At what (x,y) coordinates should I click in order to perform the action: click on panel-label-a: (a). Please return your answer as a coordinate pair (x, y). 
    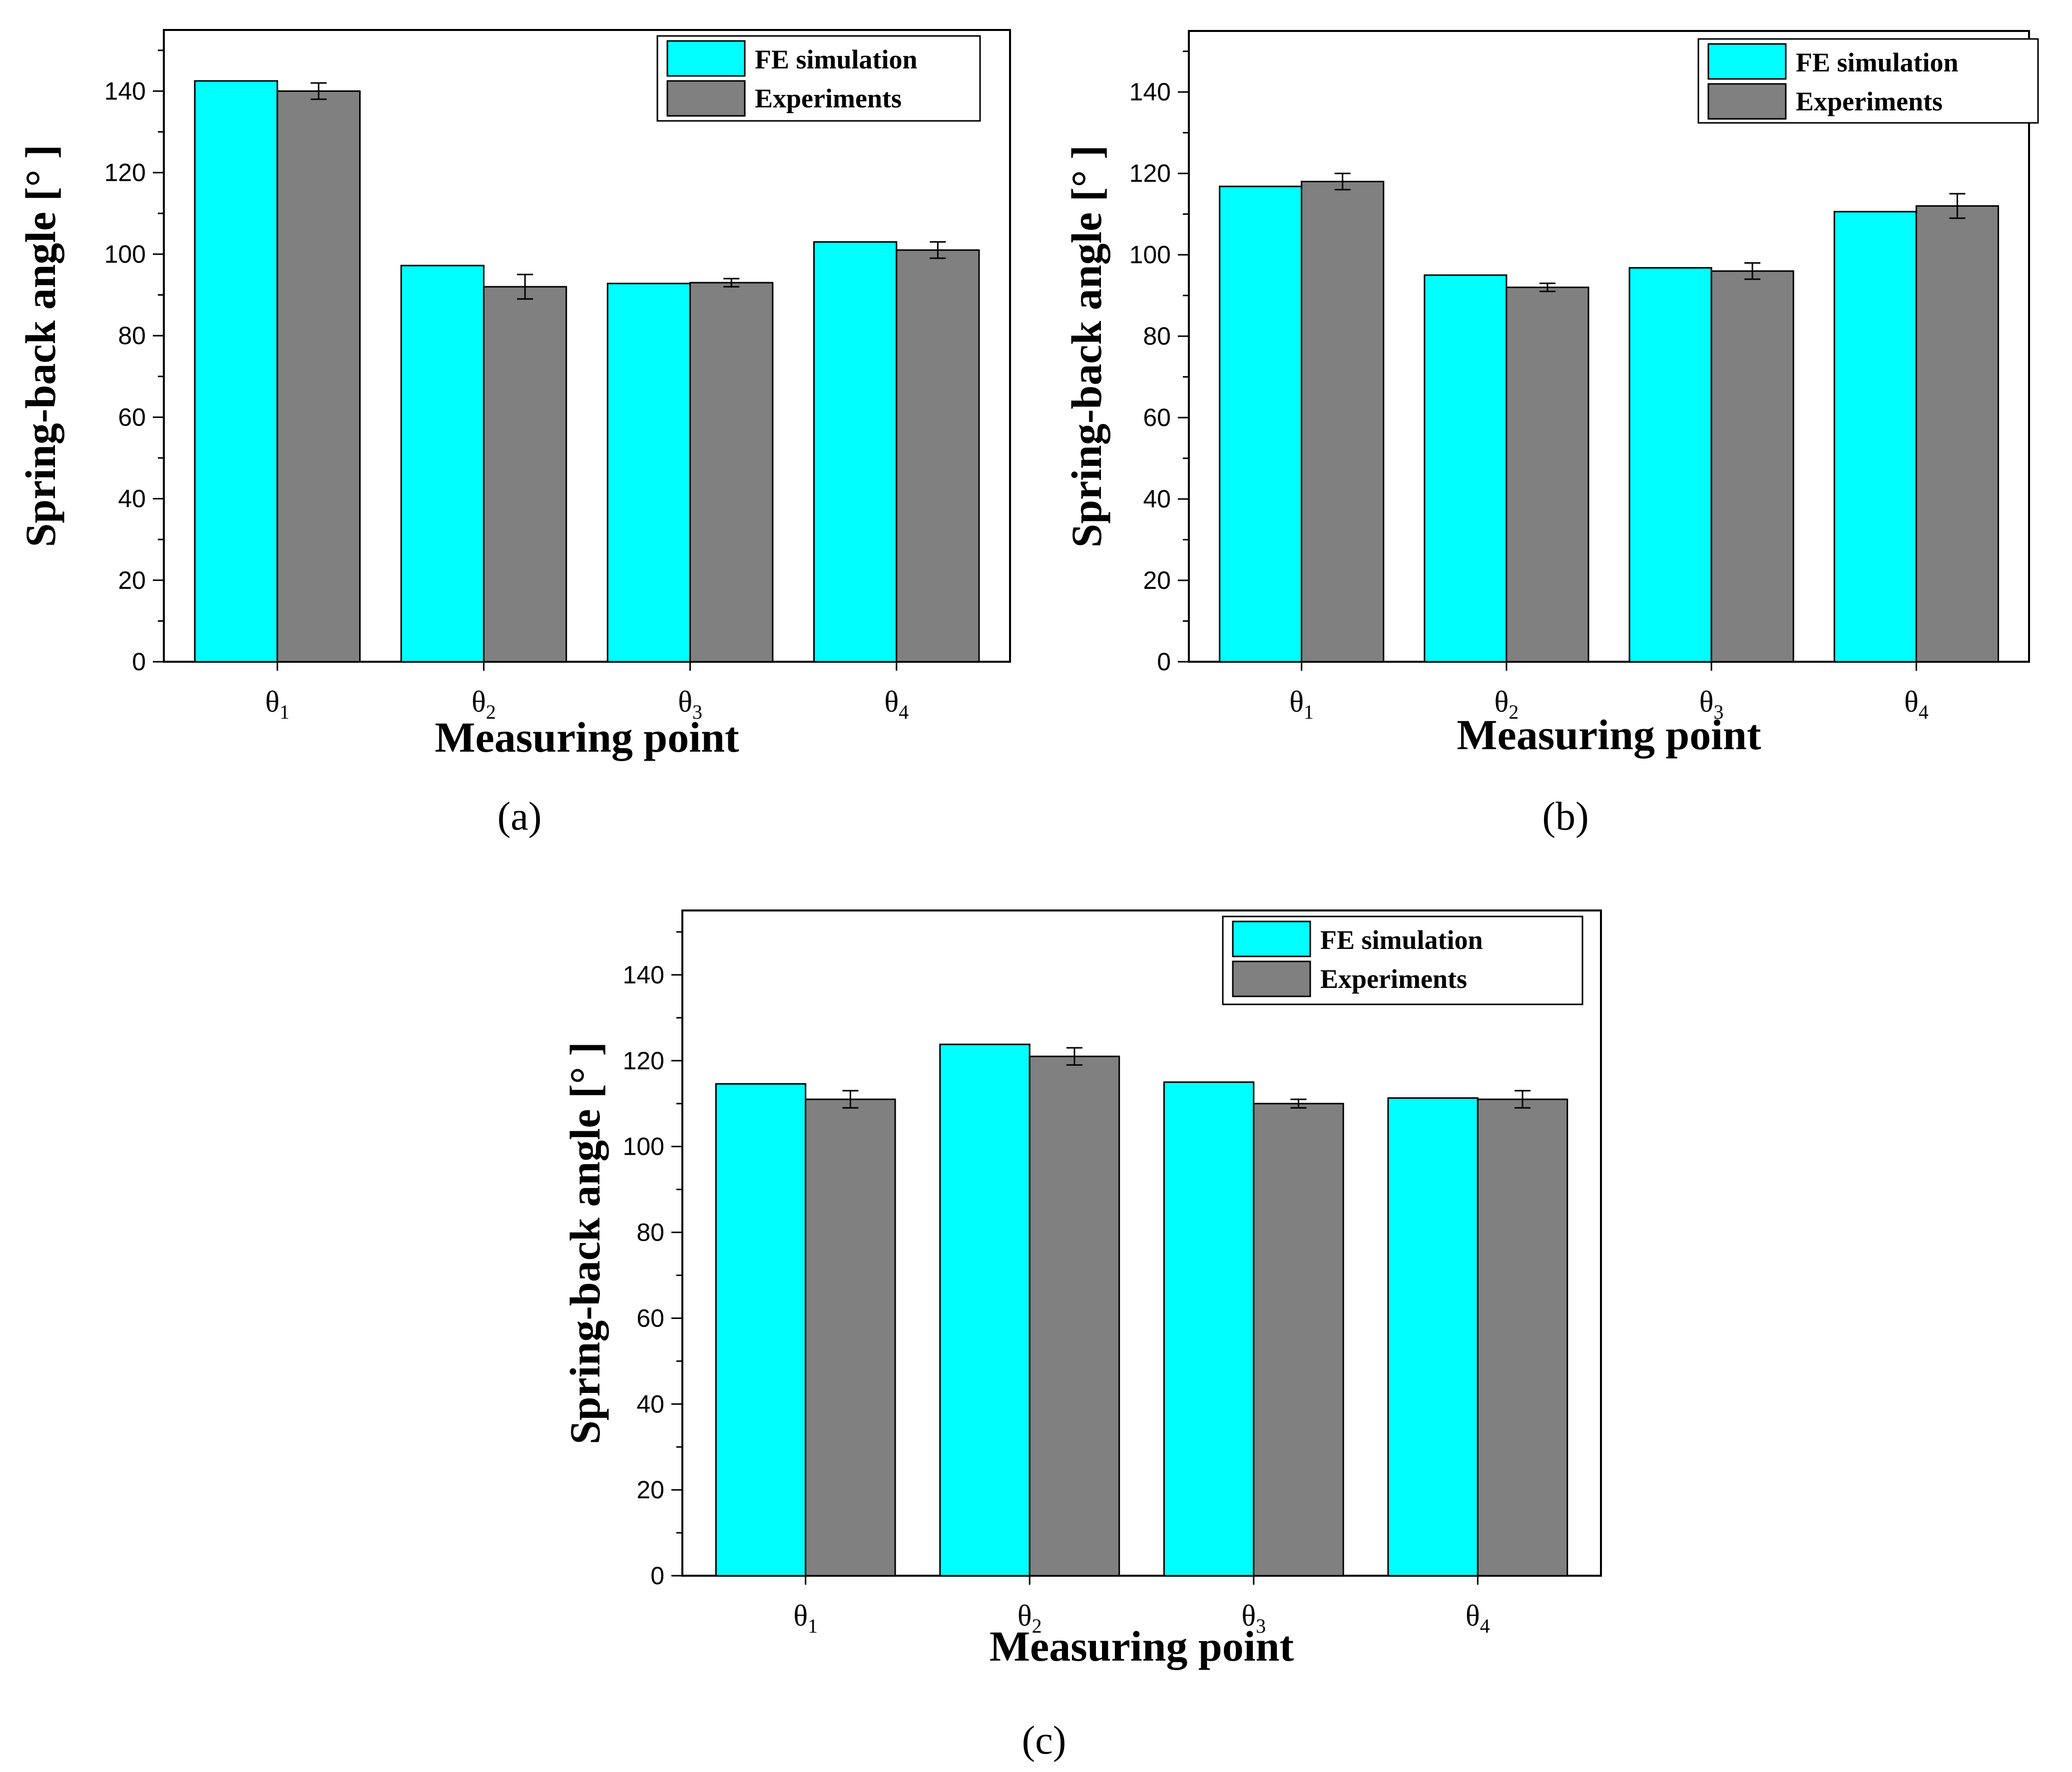
    Looking at the image, I should click on (519, 817).